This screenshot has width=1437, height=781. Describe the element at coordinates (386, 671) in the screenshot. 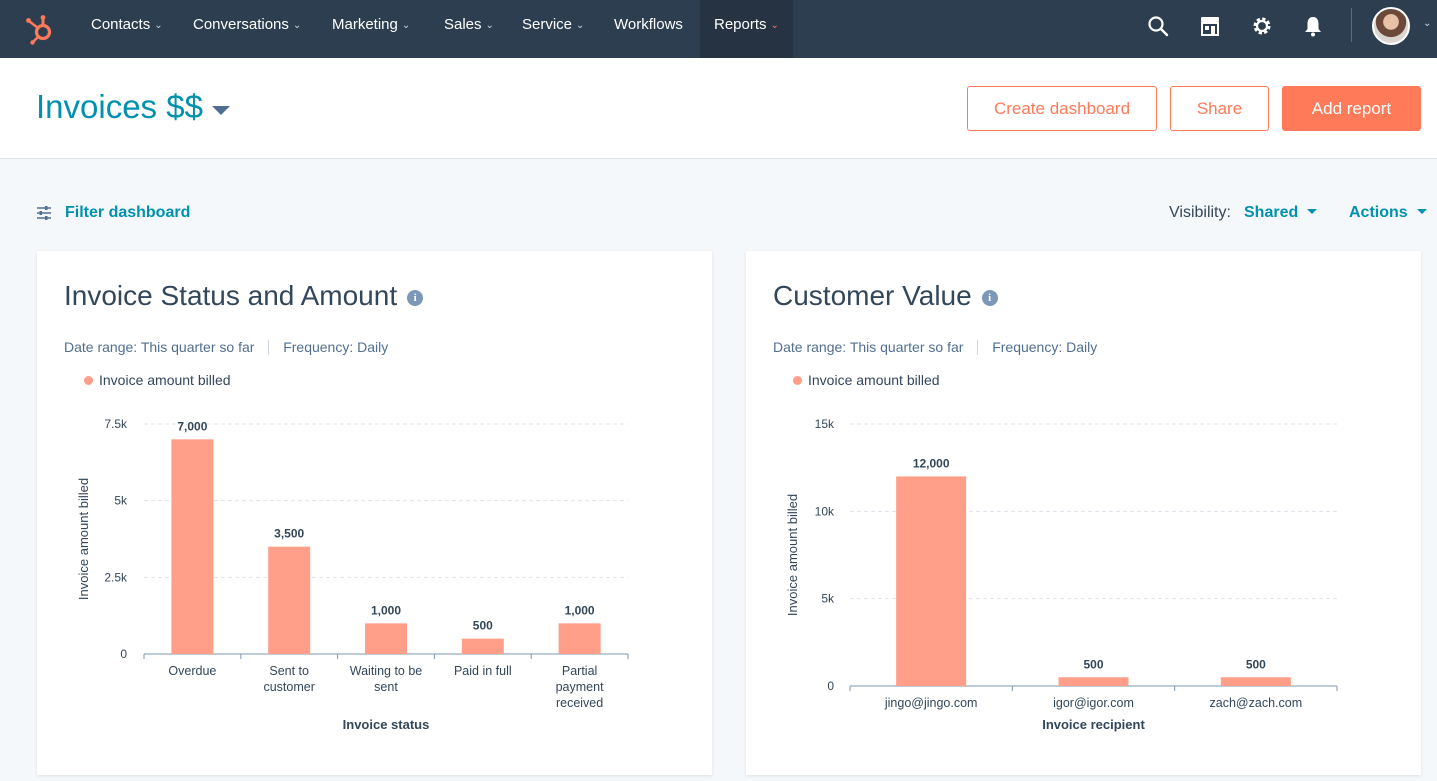

I see `x-tick-label: Waiting to be` at that location.